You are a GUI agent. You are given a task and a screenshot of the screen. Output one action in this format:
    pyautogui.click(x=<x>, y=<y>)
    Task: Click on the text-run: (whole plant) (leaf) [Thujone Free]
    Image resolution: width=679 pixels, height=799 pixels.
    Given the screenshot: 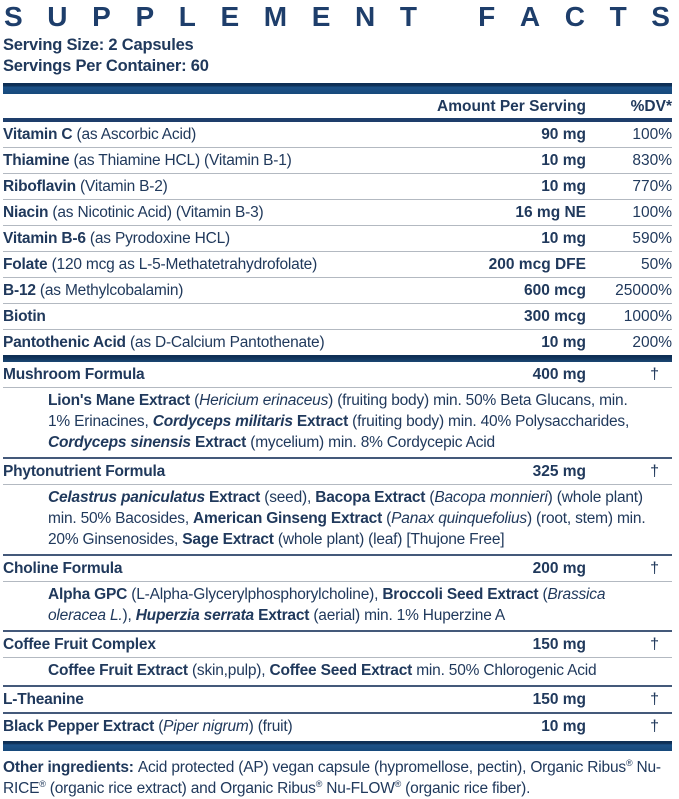 What is the action you would take?
    pyautogui.click(x=391, y=540)
    